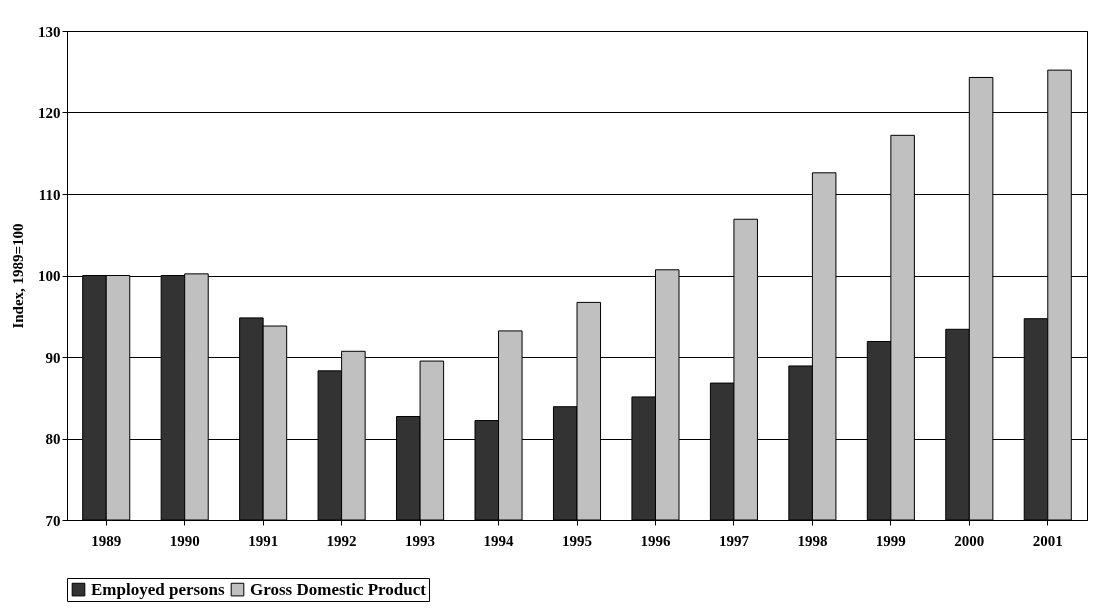 This screenshot has height=612, width=1105. I want to click on x-tick-label: 1998, so click(812, 540).